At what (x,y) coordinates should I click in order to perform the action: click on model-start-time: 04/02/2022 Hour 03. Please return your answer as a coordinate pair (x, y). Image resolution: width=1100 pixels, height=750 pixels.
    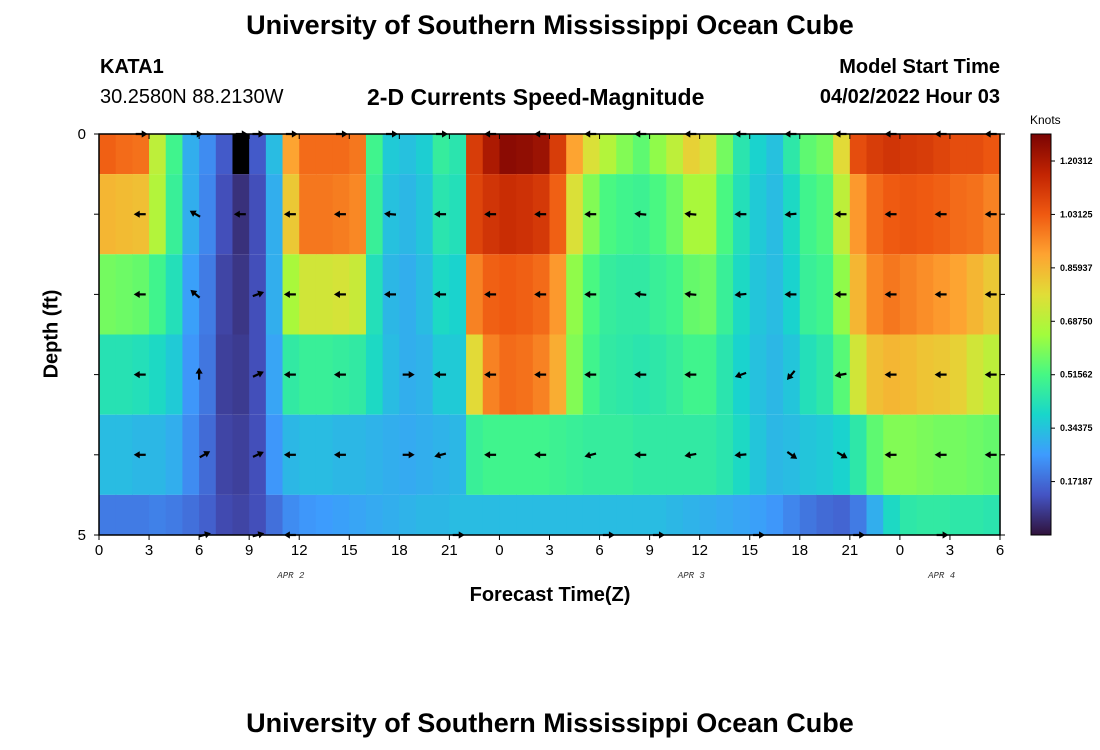
    Looking at the image, I should click on (909, 97).